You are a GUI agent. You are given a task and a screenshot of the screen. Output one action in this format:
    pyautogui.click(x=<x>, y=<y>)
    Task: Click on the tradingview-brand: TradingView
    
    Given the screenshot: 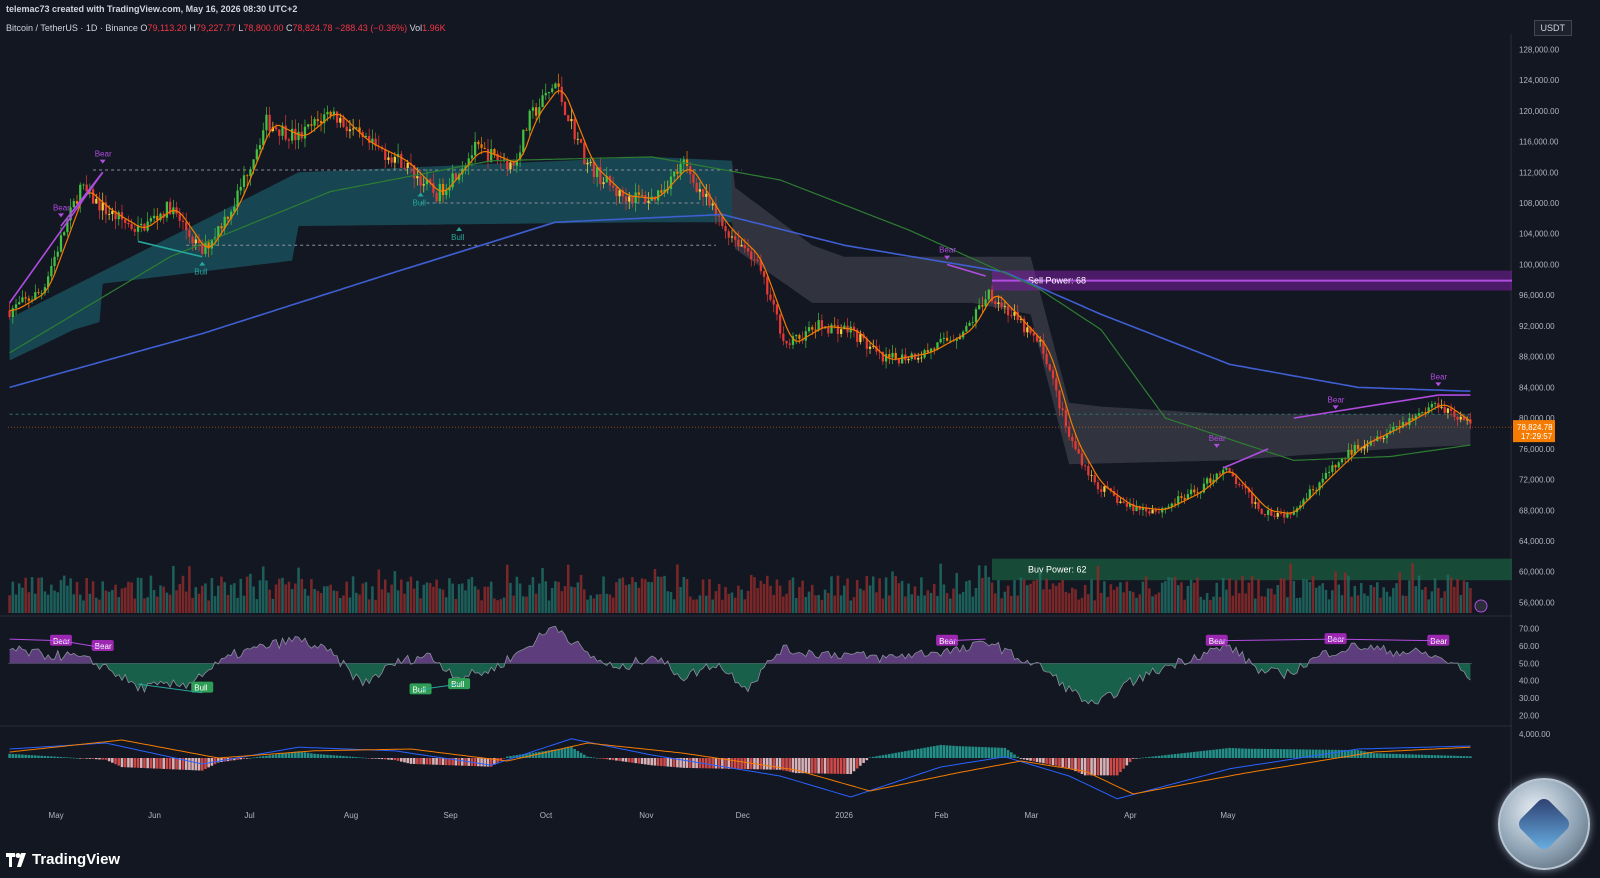 What is the action you would take?
    pyautogui.click(x=63, y=859)
    